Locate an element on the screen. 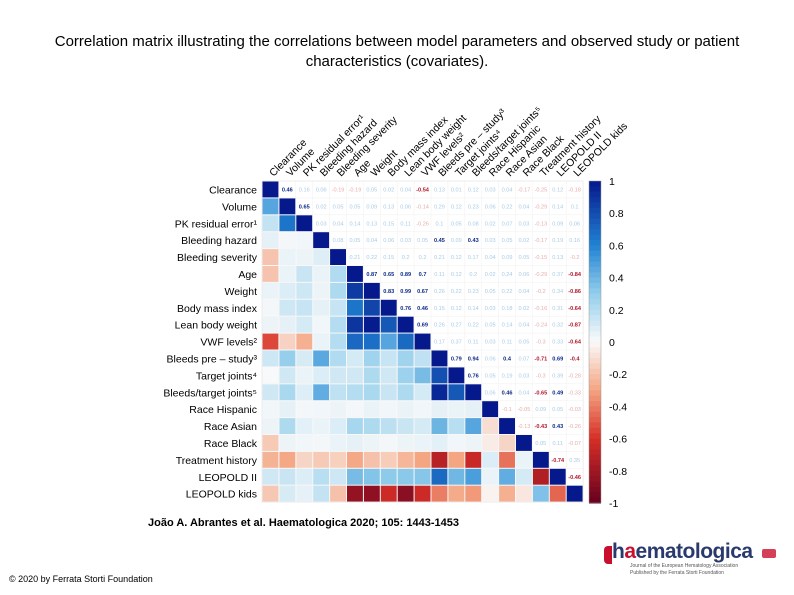  colorbar: 1 0.8 0.6 0.4 0.2 0 -0.2 -0.4 -0.6 -0.8 -1 is located at coordinates (607, 343).